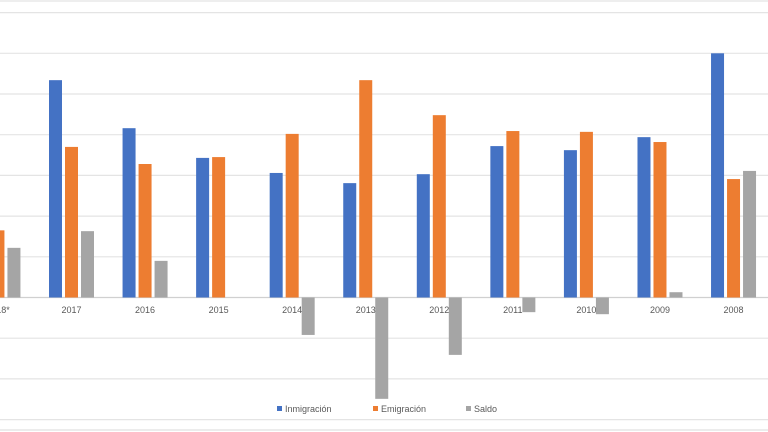  What do you see at coordinates (512, 310) in the screenshot?
I see `x-tick-label: 2011` at bounding box center [512, 310].